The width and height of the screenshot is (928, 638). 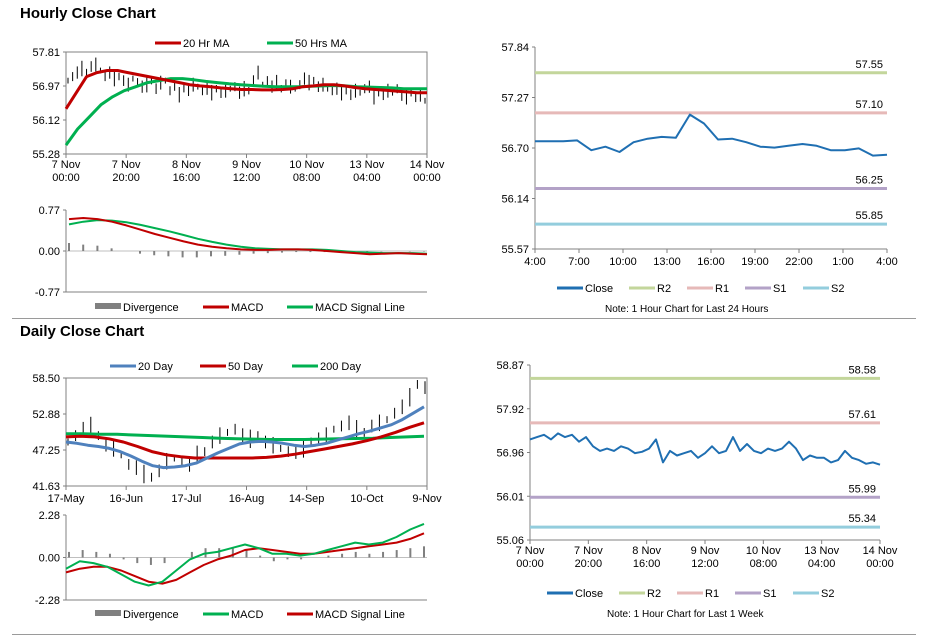 I want to click on hourly-levels-xtick-label: 19:00, so click(x=755, y=262).